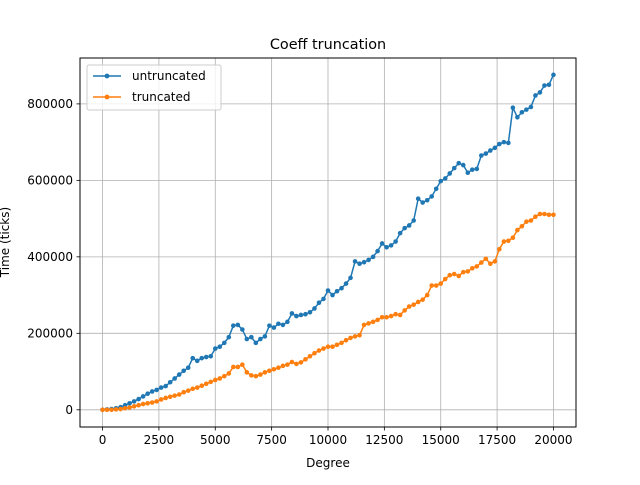  What do you see at coordinates (328, 463) in the screenshot?
I see `x-axis-label: Degree` at bounding box center [328, 463].